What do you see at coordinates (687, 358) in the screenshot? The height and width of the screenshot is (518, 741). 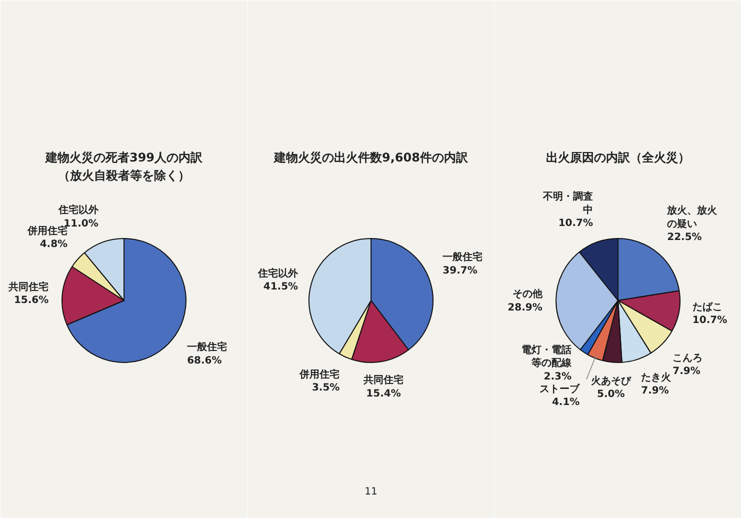 I see `slice-label: こんろ` at bounding box center [687, 358].